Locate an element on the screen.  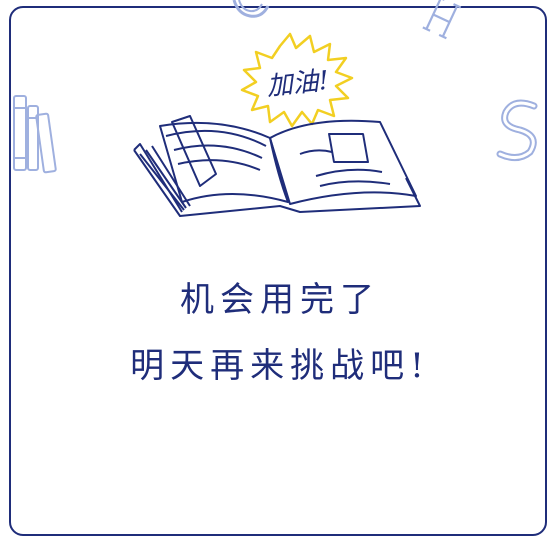
letter-c-icon is located at coordinates (251, 9).